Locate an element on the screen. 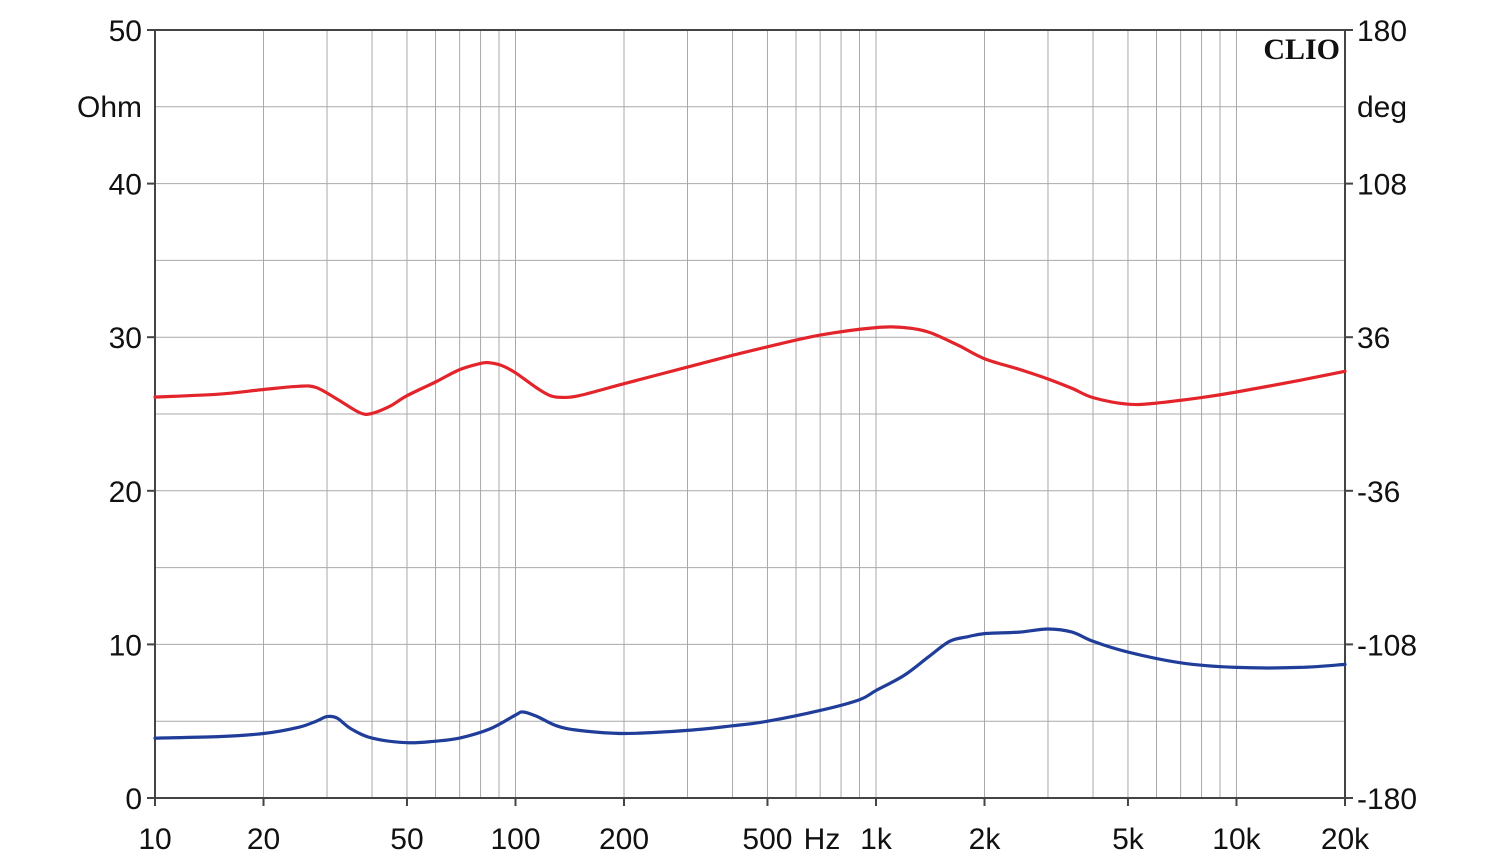 The image size is (1500, 864). left-tick-label: 20 is located at coordinates (125, 492).